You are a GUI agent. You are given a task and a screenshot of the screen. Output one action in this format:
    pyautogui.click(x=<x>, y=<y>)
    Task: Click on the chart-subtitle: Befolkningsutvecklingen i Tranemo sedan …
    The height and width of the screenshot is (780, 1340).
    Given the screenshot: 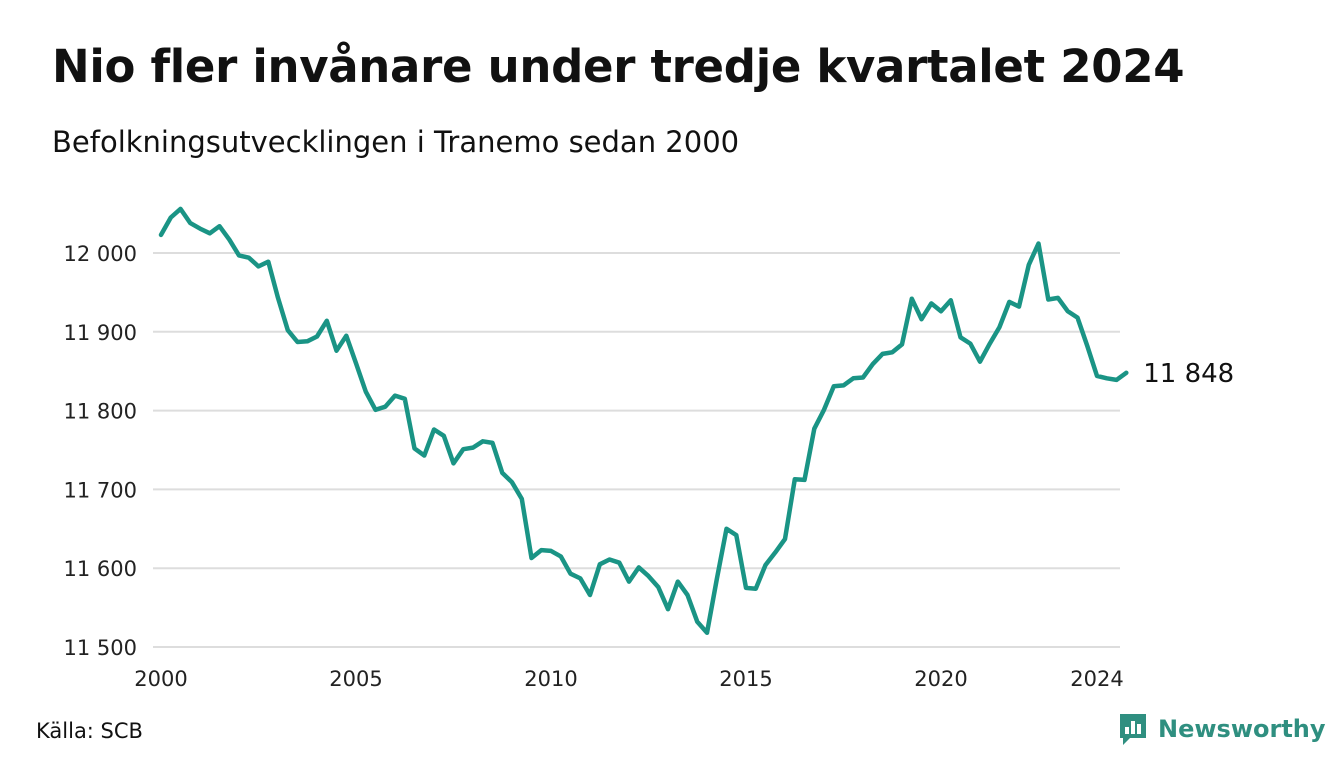 What is the action you would take?
    pyautogui.click(x=396, y=142)
    